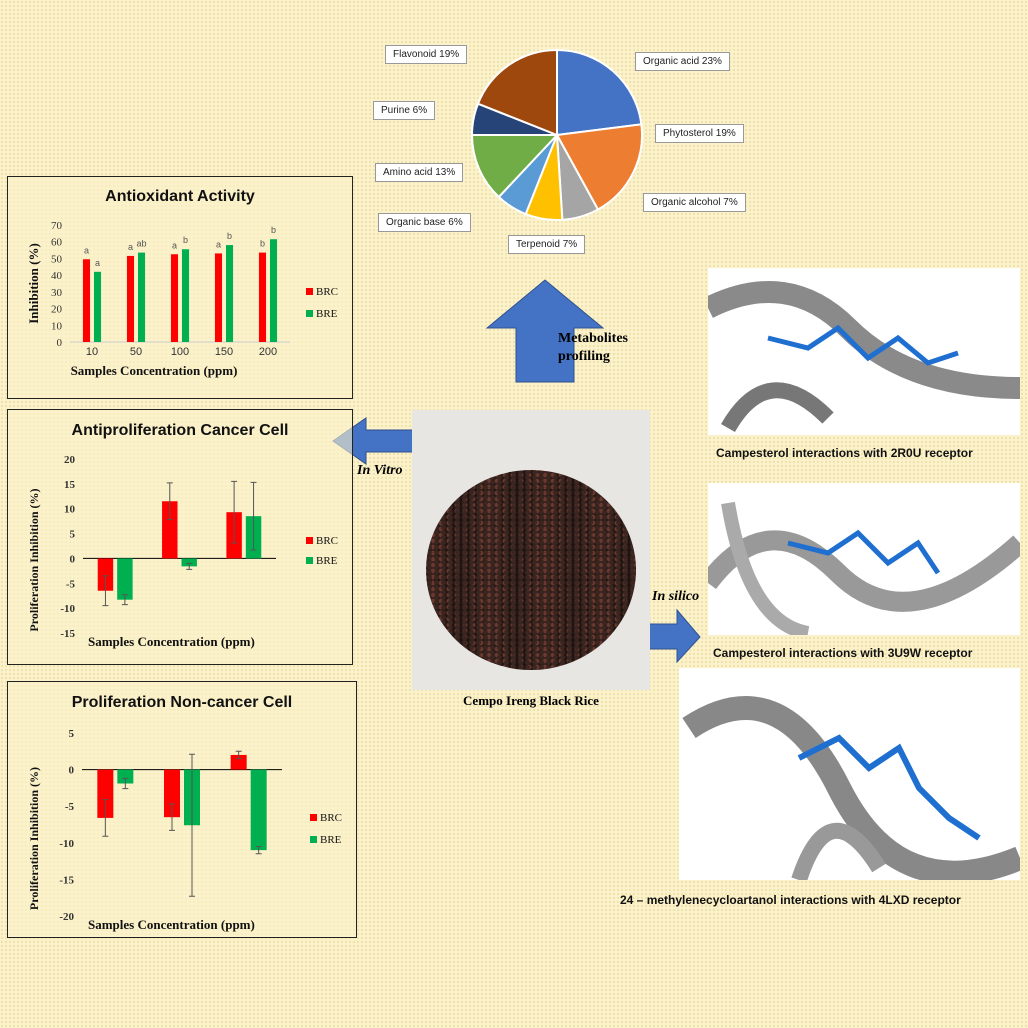 The image size is (1028, 1028). Describe the element at coordinates (694, 202) in the screenshot. I see `pie-label: Organic alcohol 7%` at that location.